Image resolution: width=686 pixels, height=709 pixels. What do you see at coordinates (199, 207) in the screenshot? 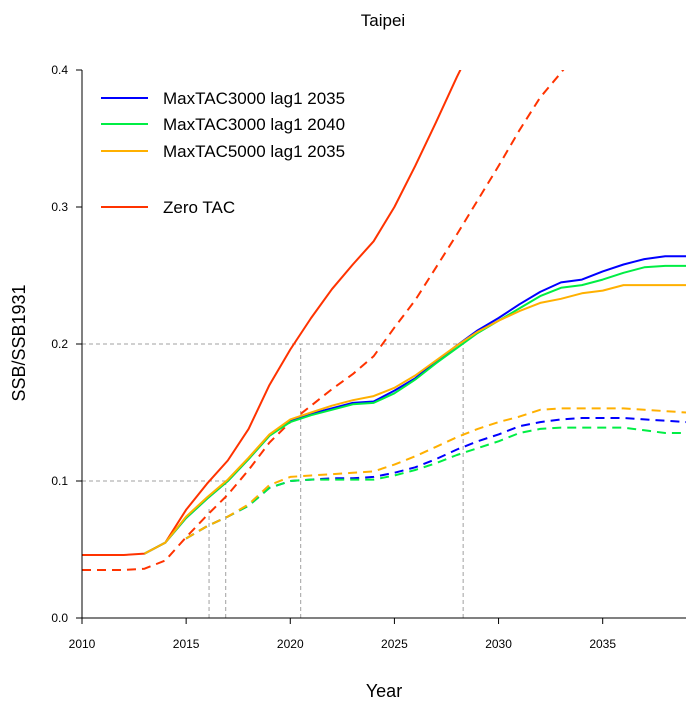
I see `legend-label: Zero TAC` at bounding box center [199, 207].